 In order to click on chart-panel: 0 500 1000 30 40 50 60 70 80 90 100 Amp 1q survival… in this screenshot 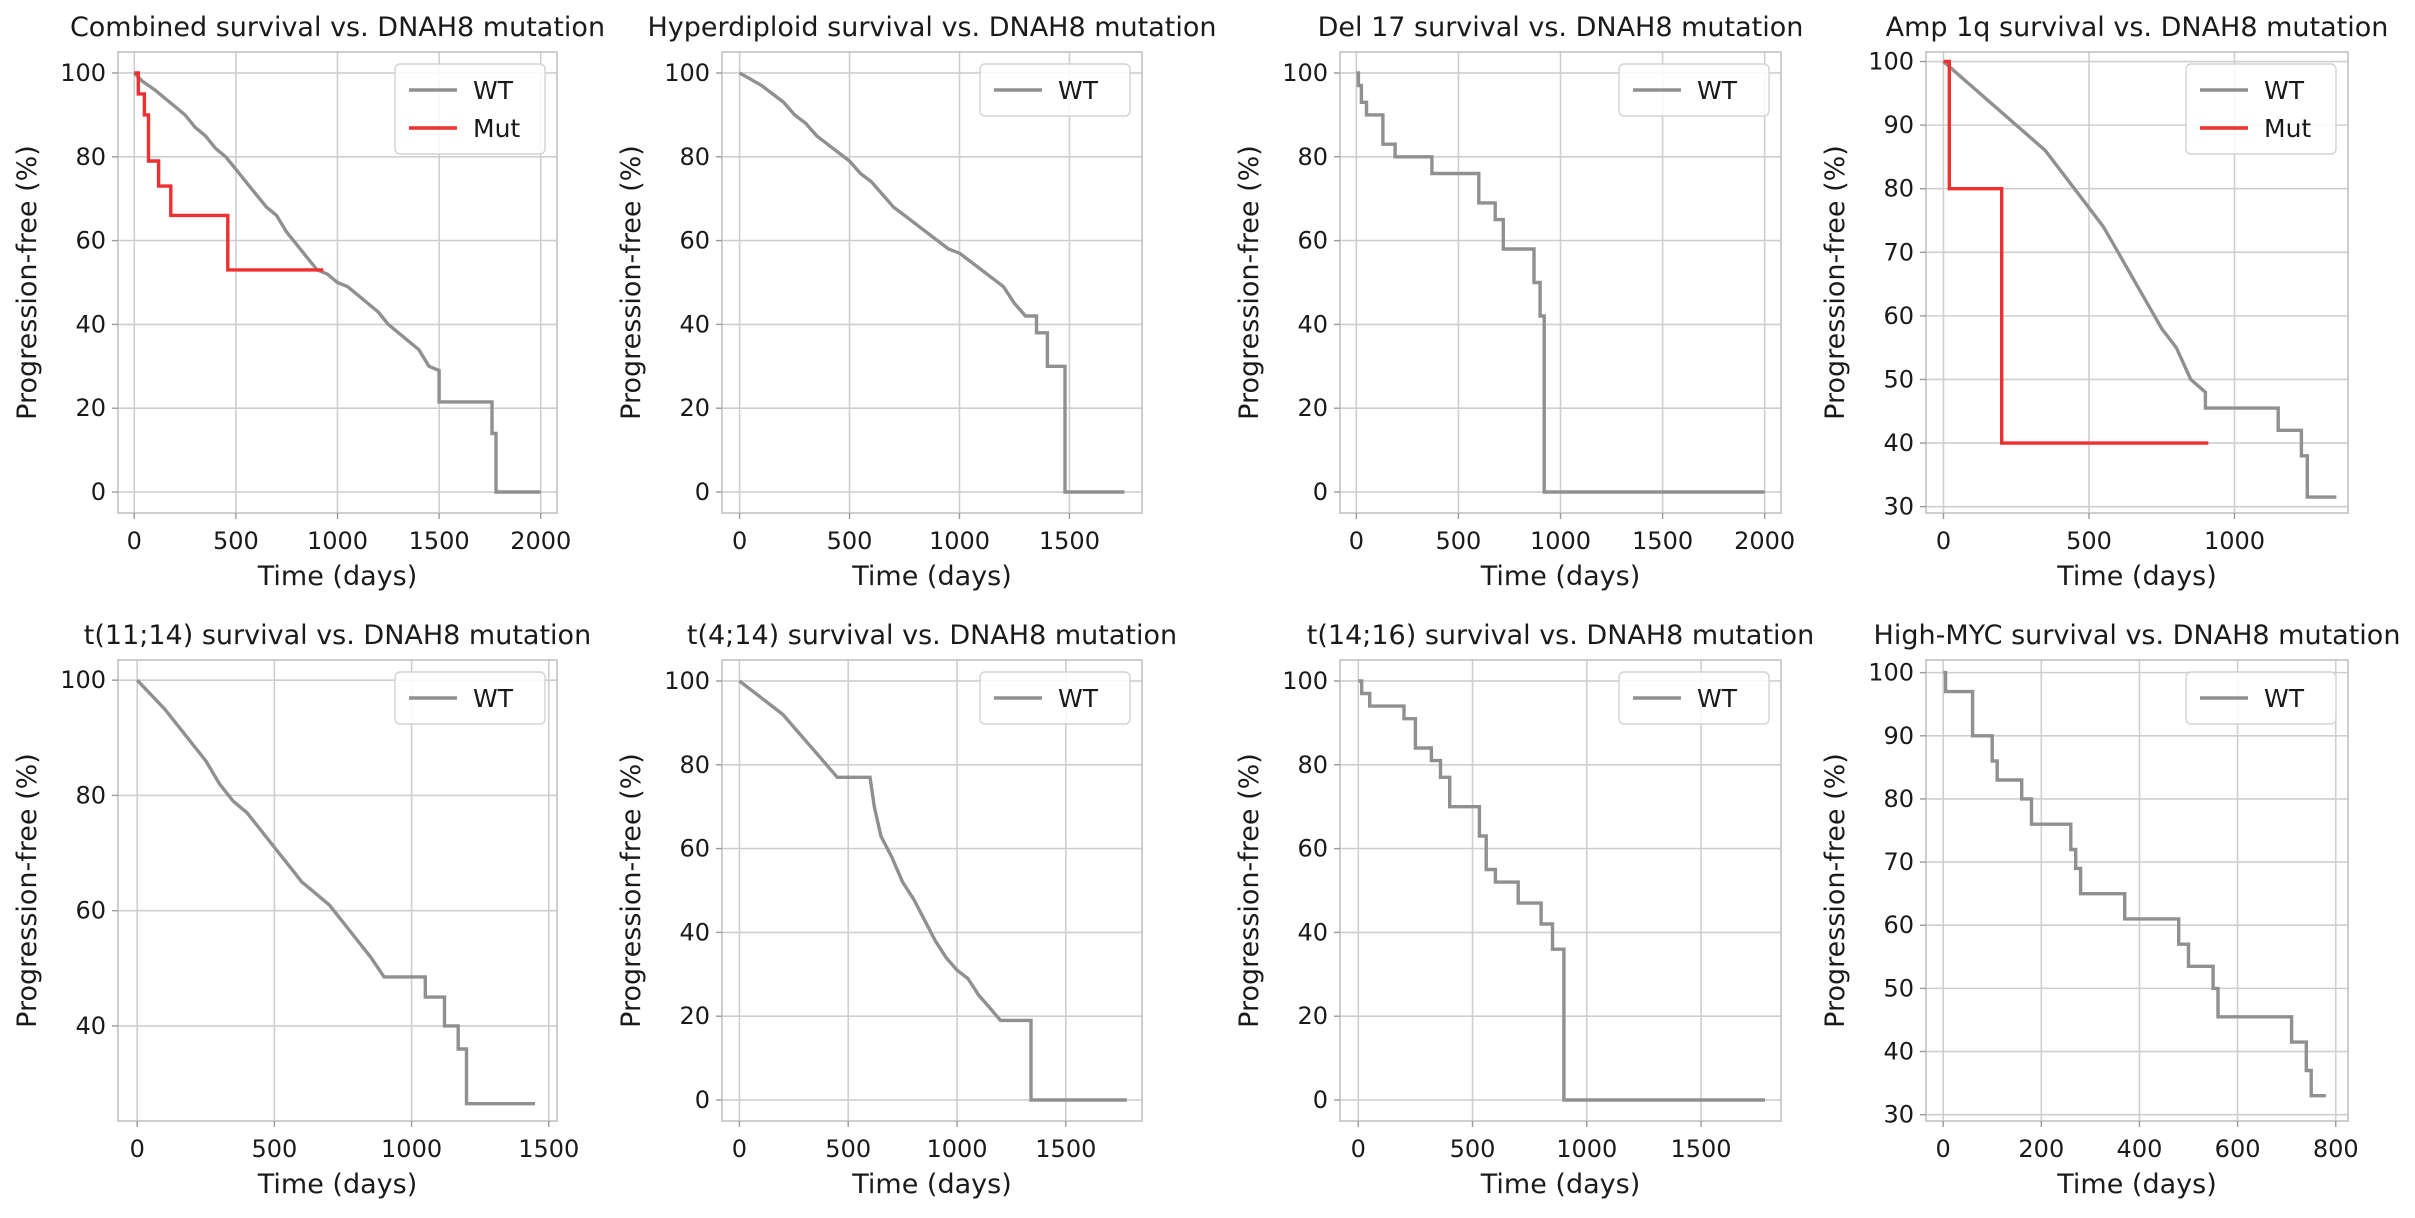, I will do `click(2104, 302)`.